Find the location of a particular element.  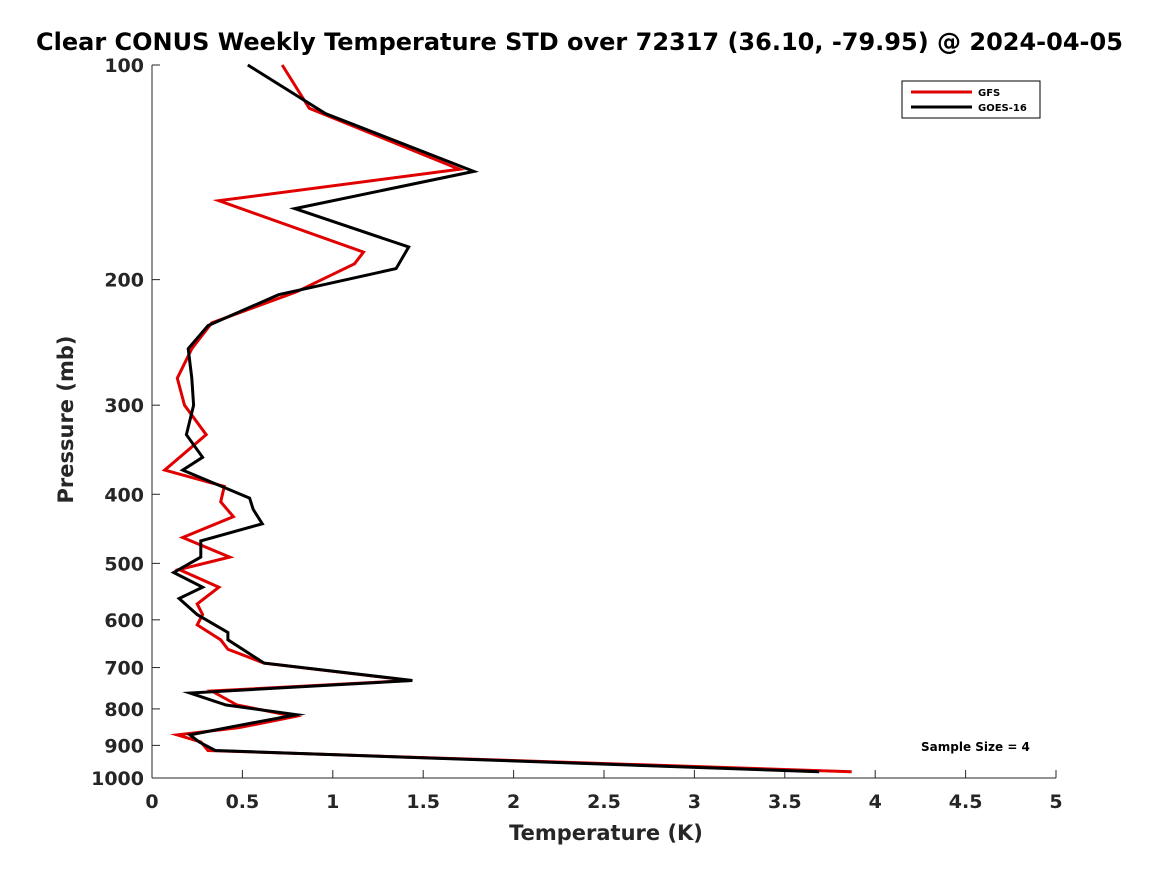

x-tick-label: 0.5 is located at coordinates (243, 802).